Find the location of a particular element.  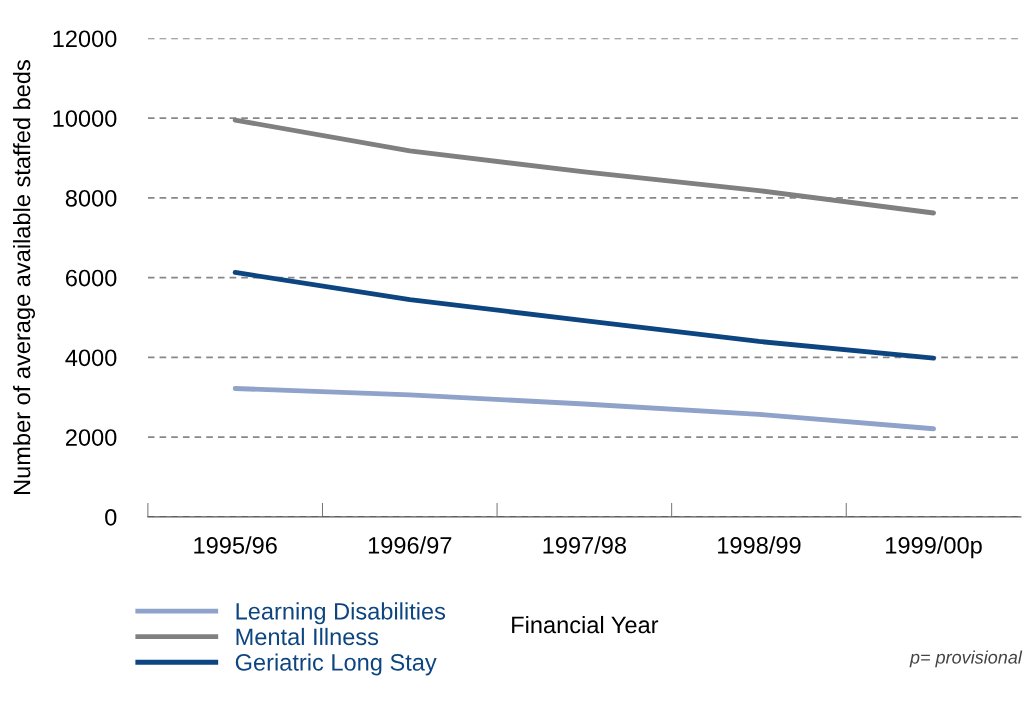

x-axis-title: Financial Year is located at coordinates (585, 624).